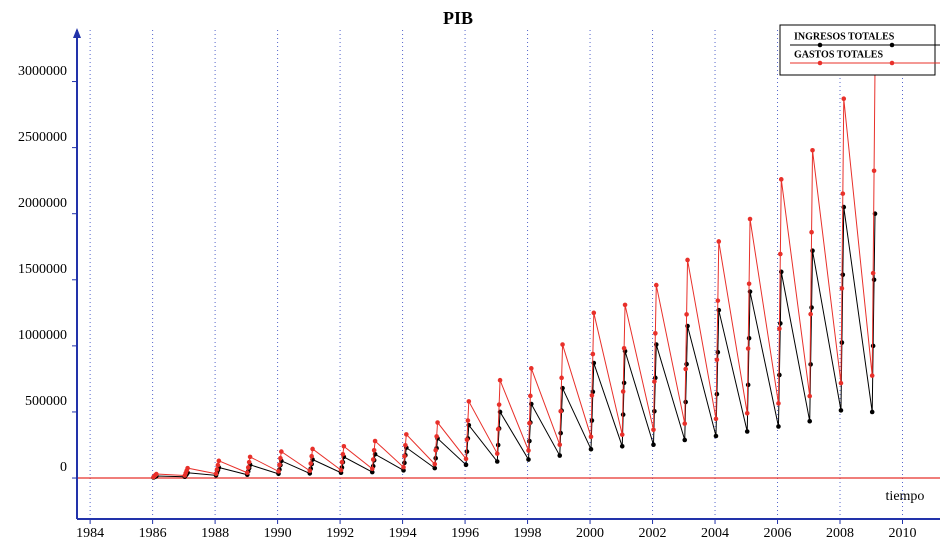 The height and width of the screenshot is (541, 940). What do you see at coordinates (42, 137) in the screenshot?
I see `y-tick-label: 2500000` at bounding box center [42, 137].